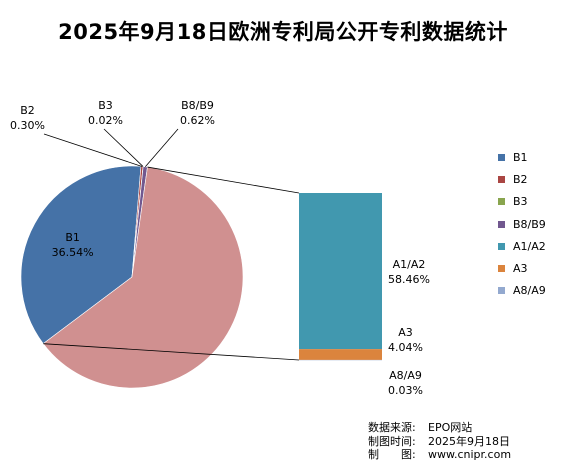 This screenshot has height=471, width=566. Describe the element at coordinates (73, 237) in the screenshot. I see `data-label-name: B1` at that location.